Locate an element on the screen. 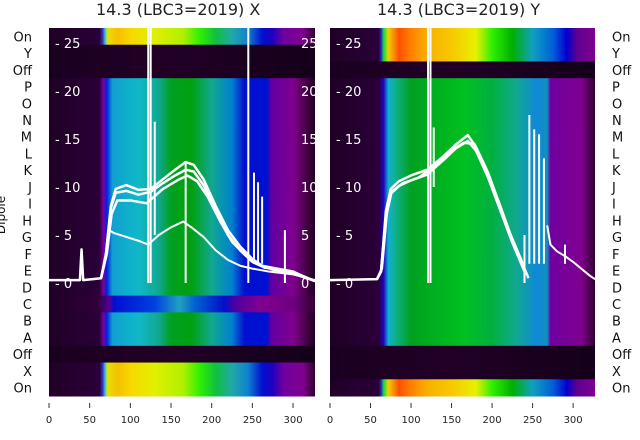 This screenshot has height=440, width=640. heatmap-row-b is located at coordinates (462, 321).